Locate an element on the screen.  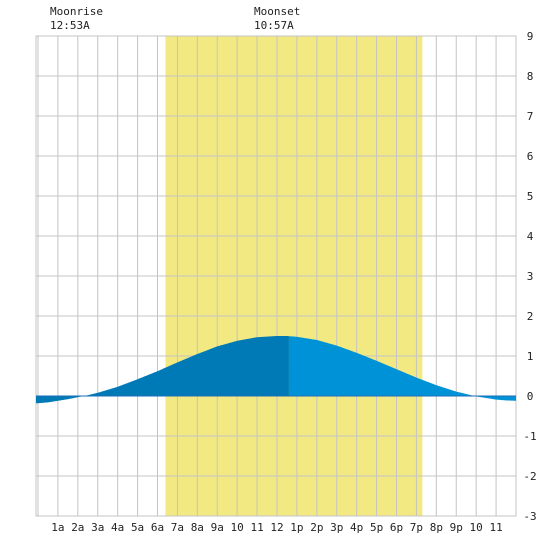
y-tick-label: -2 is located at coordinates (529, 476).